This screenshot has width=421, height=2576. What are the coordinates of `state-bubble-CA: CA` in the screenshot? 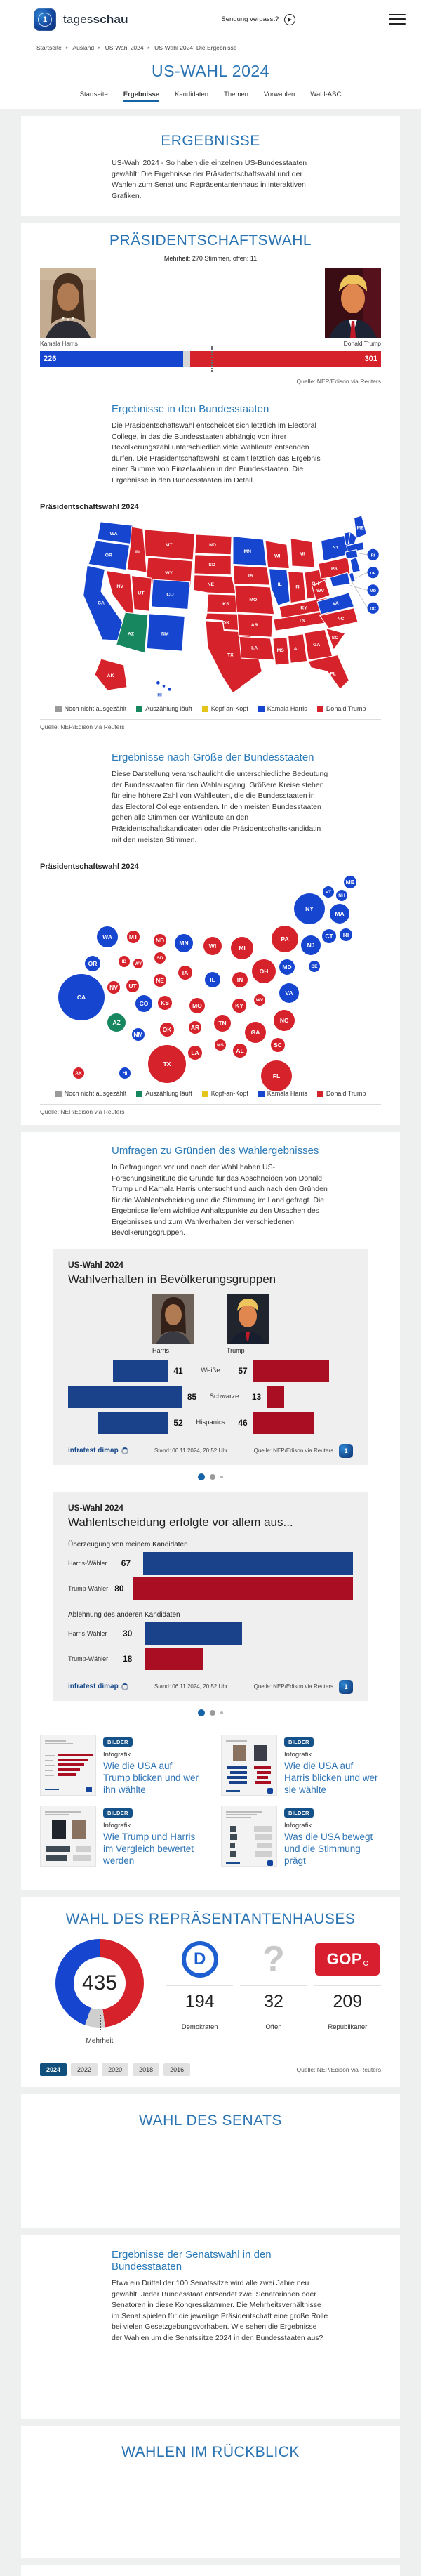 It's located at (81, 997).